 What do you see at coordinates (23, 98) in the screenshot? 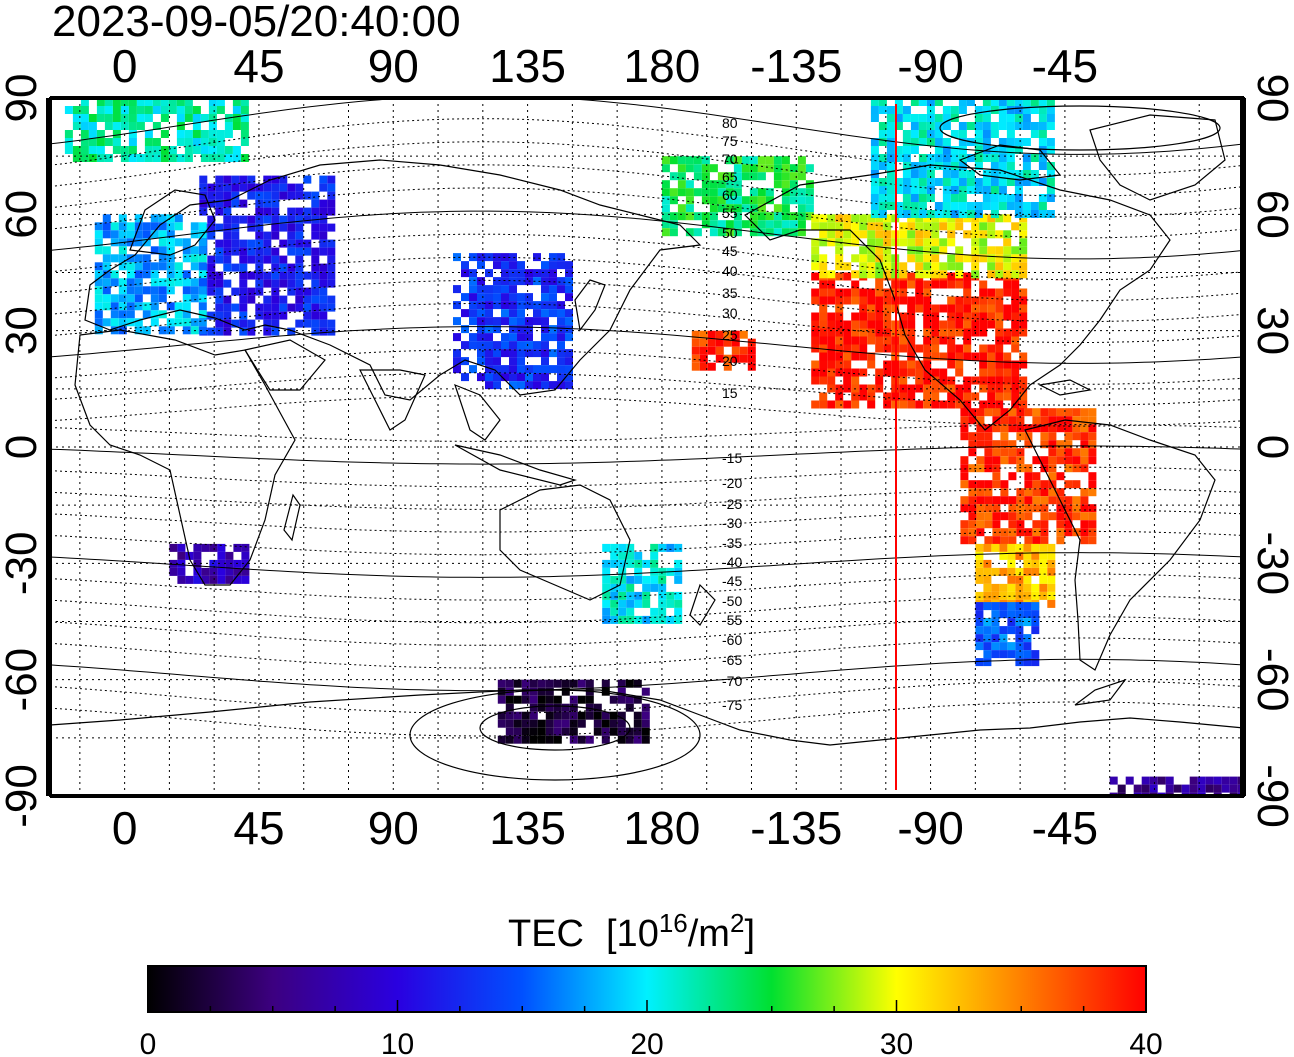
I see `left-y-tick-label: 90` at bounding box center [23, 98].